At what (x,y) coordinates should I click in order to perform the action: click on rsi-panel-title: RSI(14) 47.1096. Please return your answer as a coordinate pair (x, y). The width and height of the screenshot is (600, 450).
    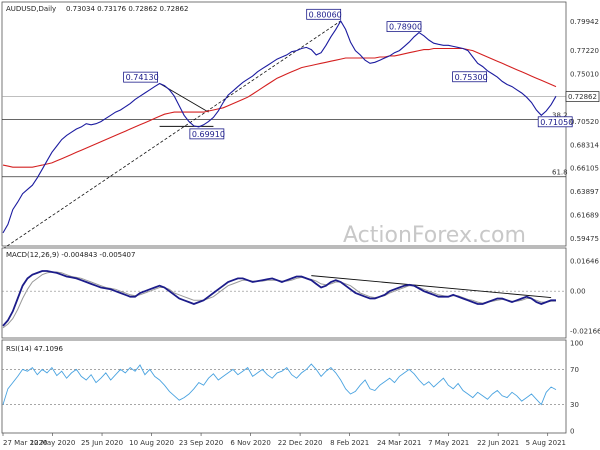
    Looking at the image, I should click on (34, 349).